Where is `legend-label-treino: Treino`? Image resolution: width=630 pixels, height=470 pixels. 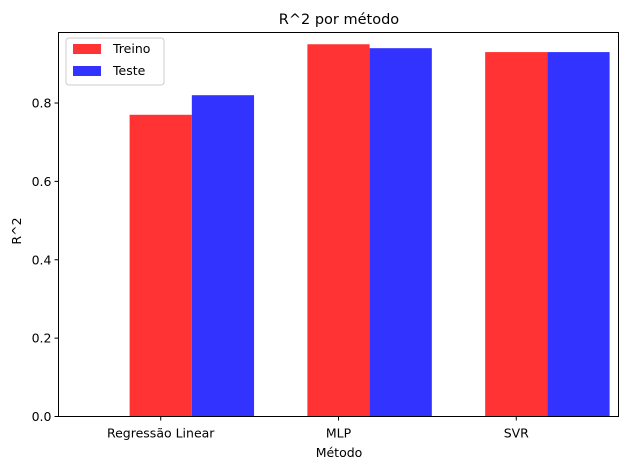 legend-label-treino: Treino is located at coordinates (131, 48).